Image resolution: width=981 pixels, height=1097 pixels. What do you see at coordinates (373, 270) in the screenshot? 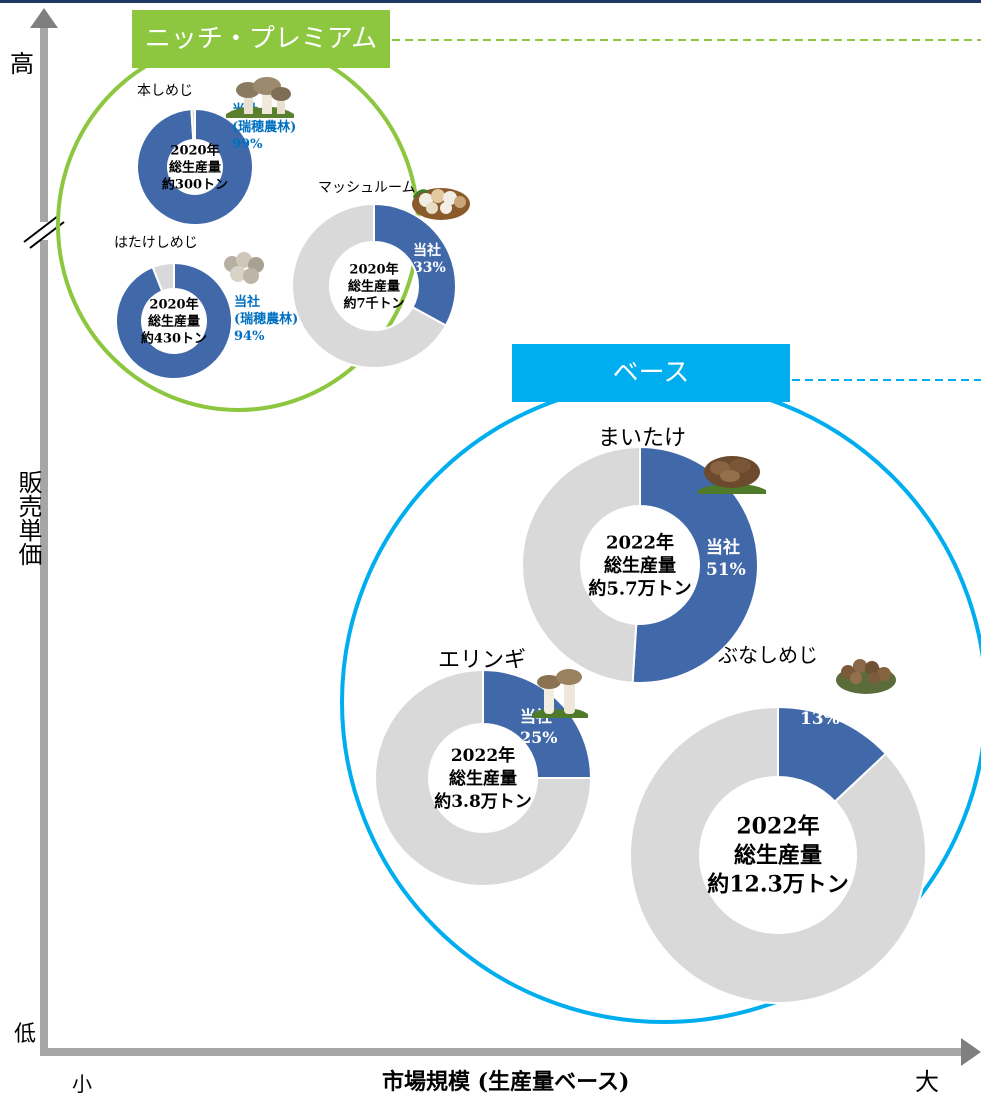
I see `donut-center-text-1-0: 2020年` at bounding box center [373, 270].